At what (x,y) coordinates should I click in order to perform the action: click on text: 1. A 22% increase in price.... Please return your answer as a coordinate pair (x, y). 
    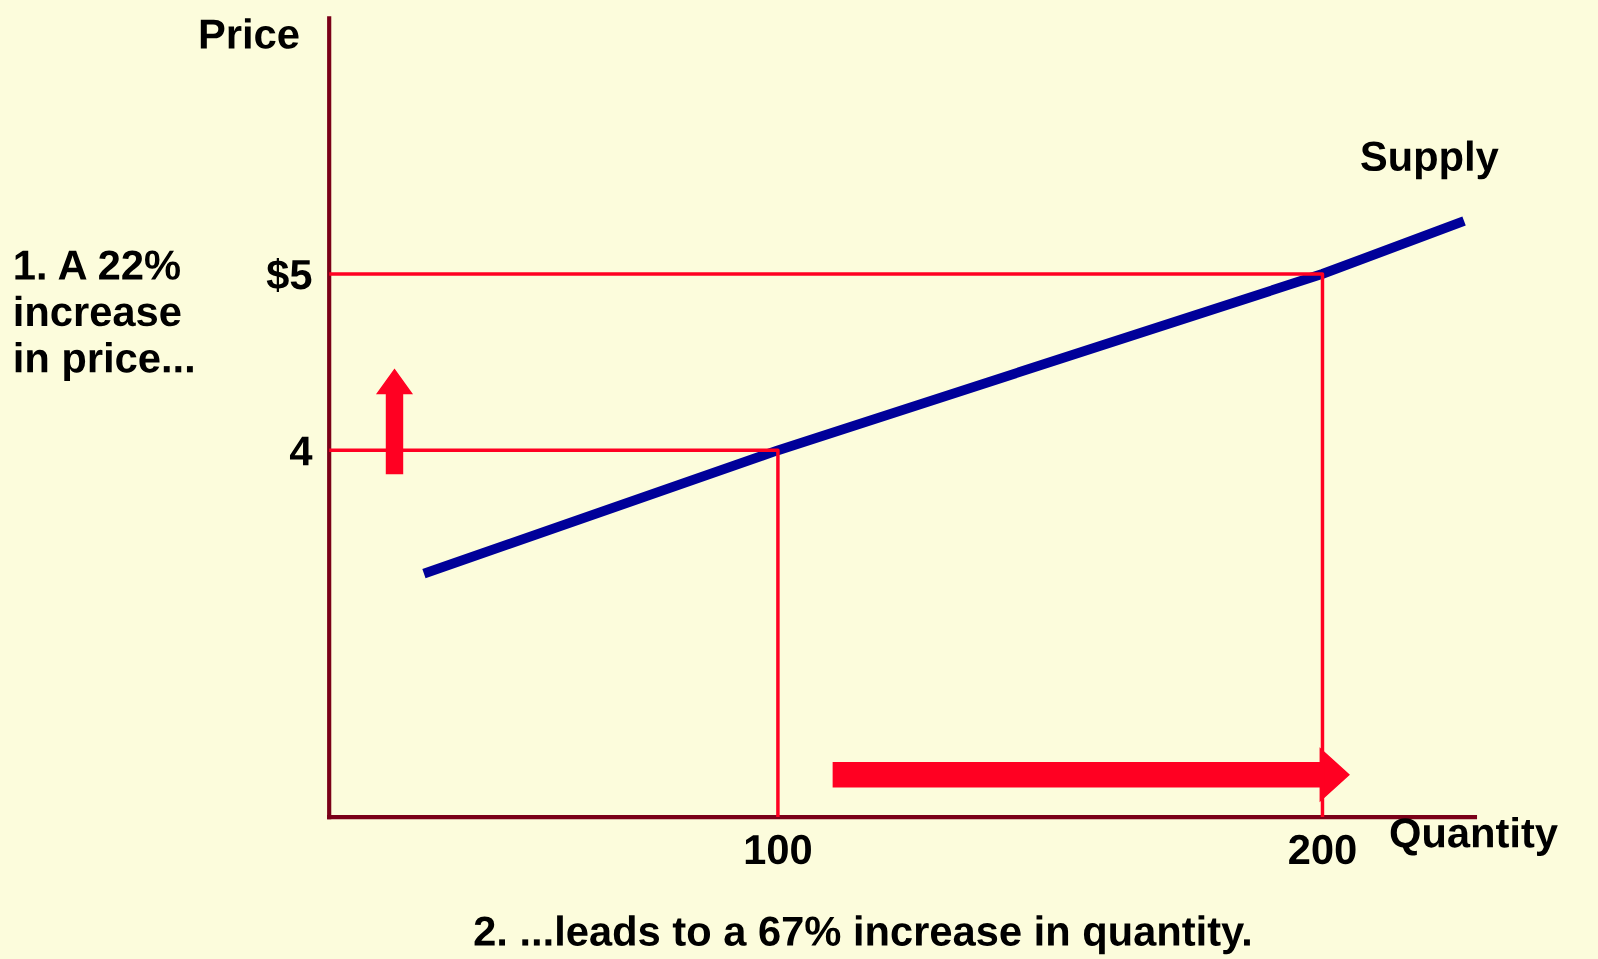
    Looking at the image, I should click on (104, 315).